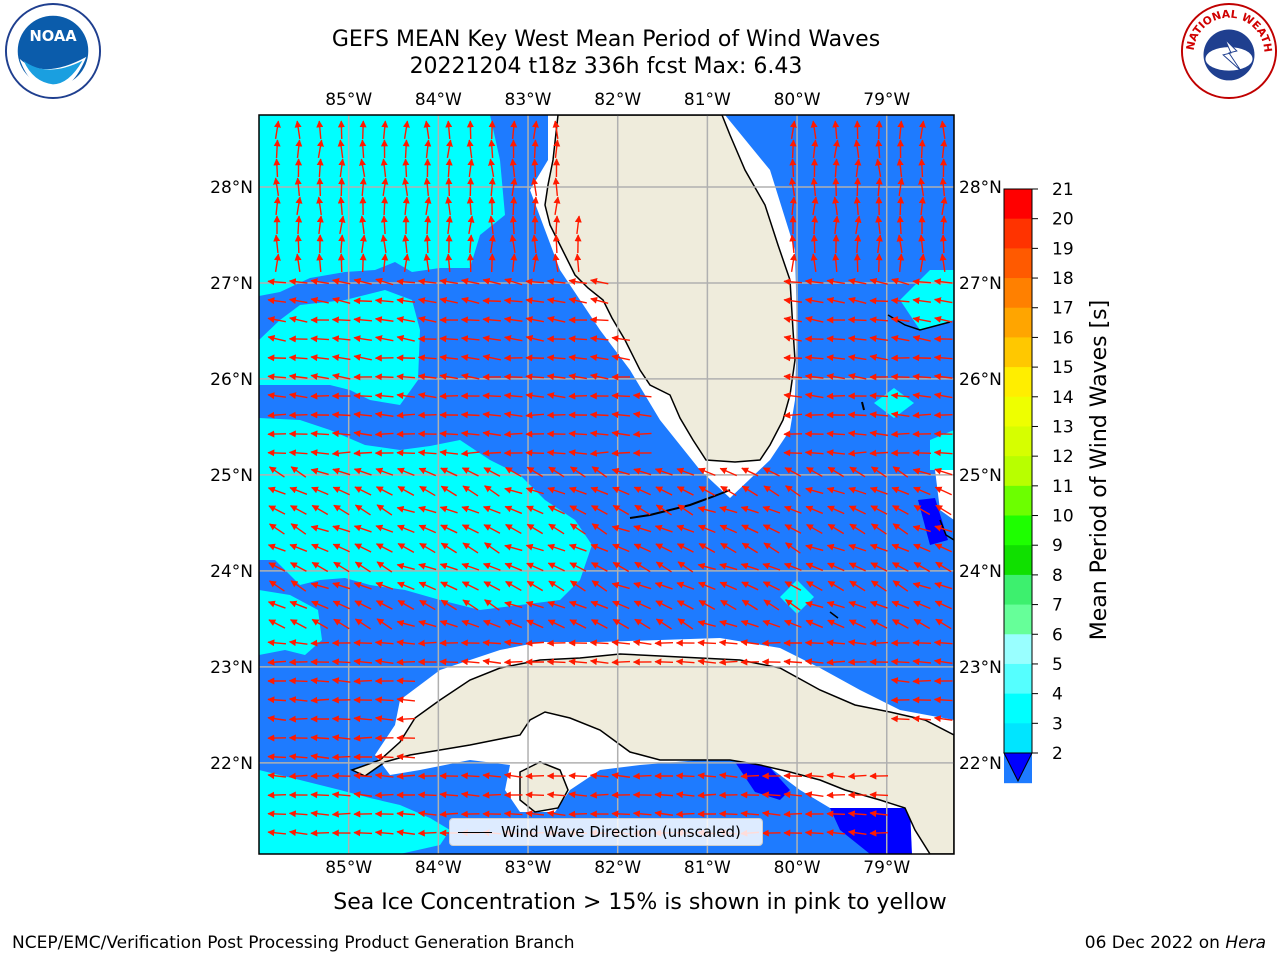  What do you see at coordinates (707, 868) in the screenshot?
I see `lon-tick-label: 81°W` at bounding box center [707, 868].